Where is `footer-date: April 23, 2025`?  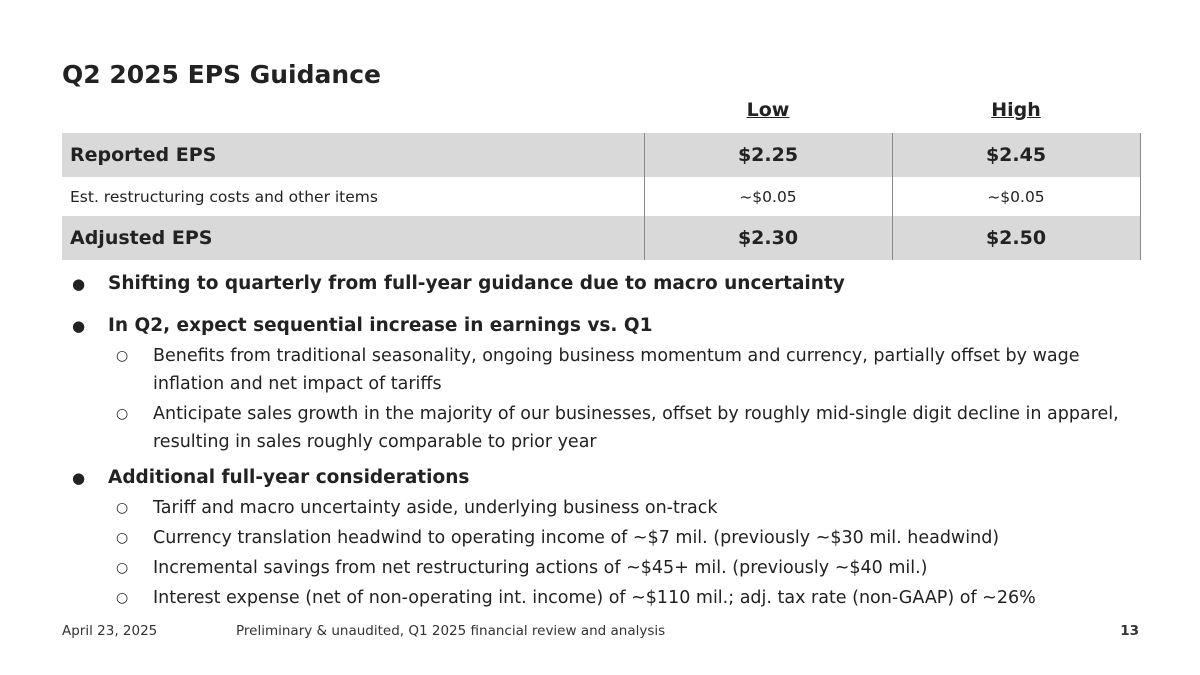
footer-date: April 23, 2025 is located at coordinates (110, 631).